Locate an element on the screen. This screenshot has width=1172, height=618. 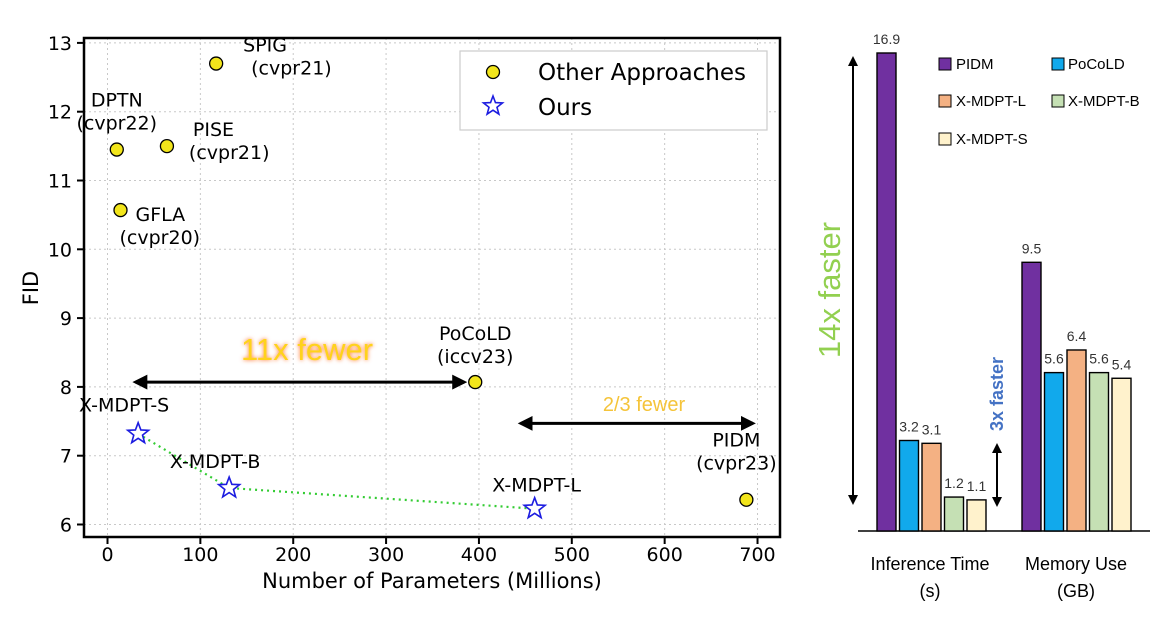
category-label-memory-use: Memory Use is located at coordinates (1076, 564).